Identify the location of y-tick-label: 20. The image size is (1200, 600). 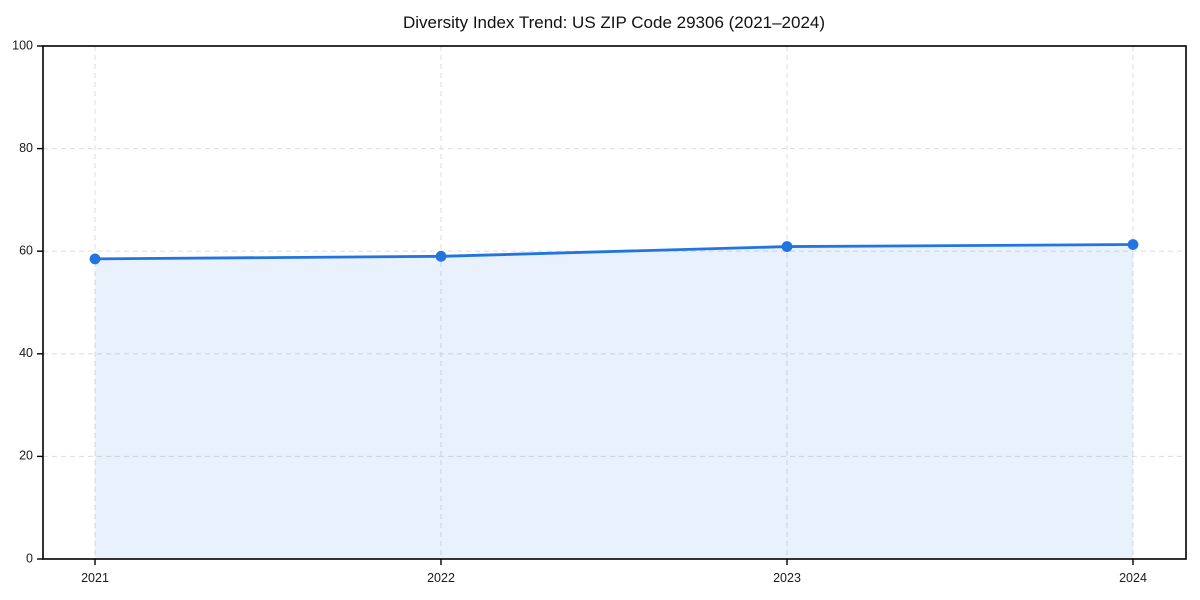
(26, 456).